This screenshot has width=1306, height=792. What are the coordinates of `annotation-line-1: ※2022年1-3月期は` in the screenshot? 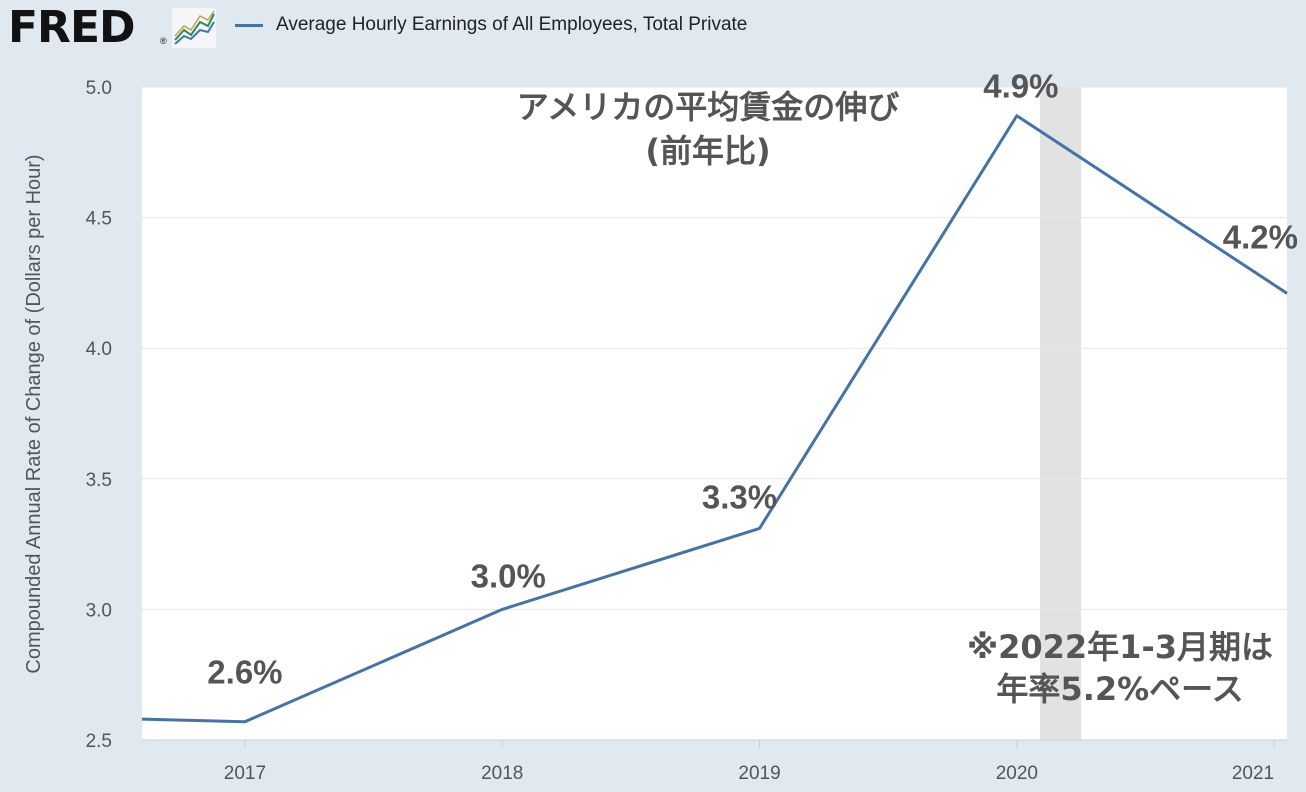 It's located at (1120, 647).